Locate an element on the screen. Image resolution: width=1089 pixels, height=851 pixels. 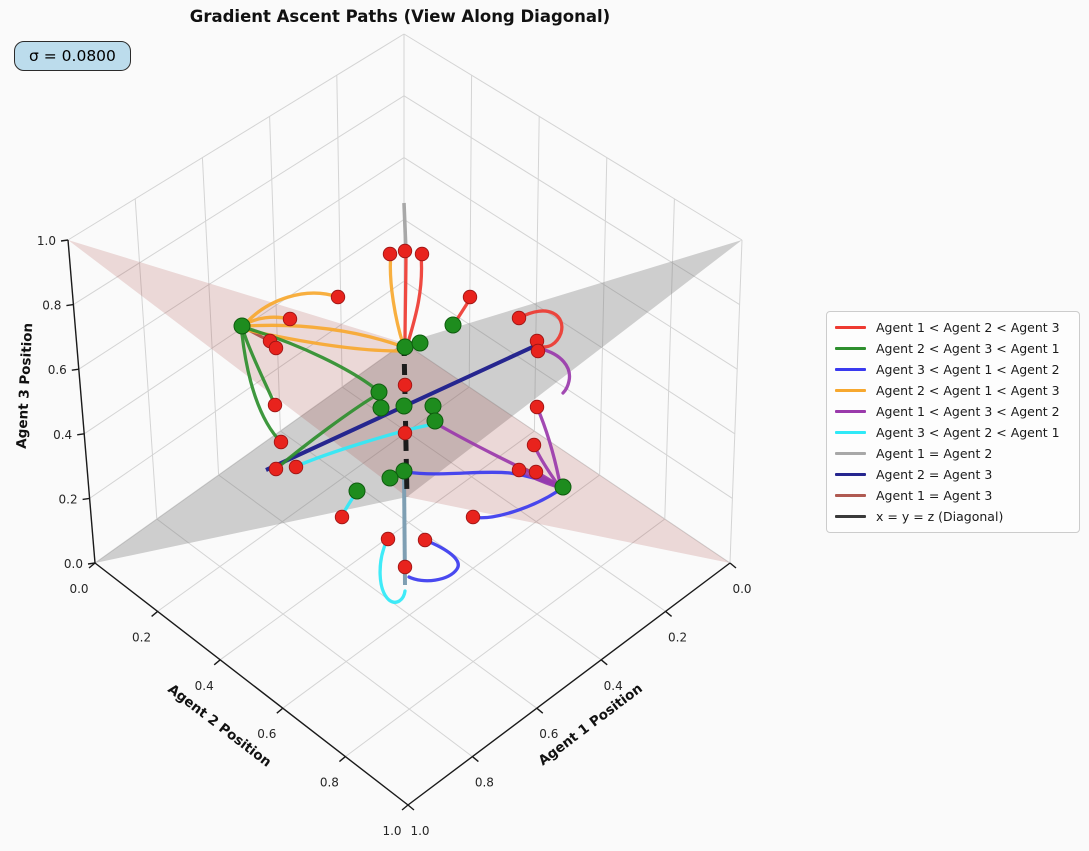
legend-item-label: Agent 1 < Agent 3 < Agent 2 is located at coordinates (968, 411).